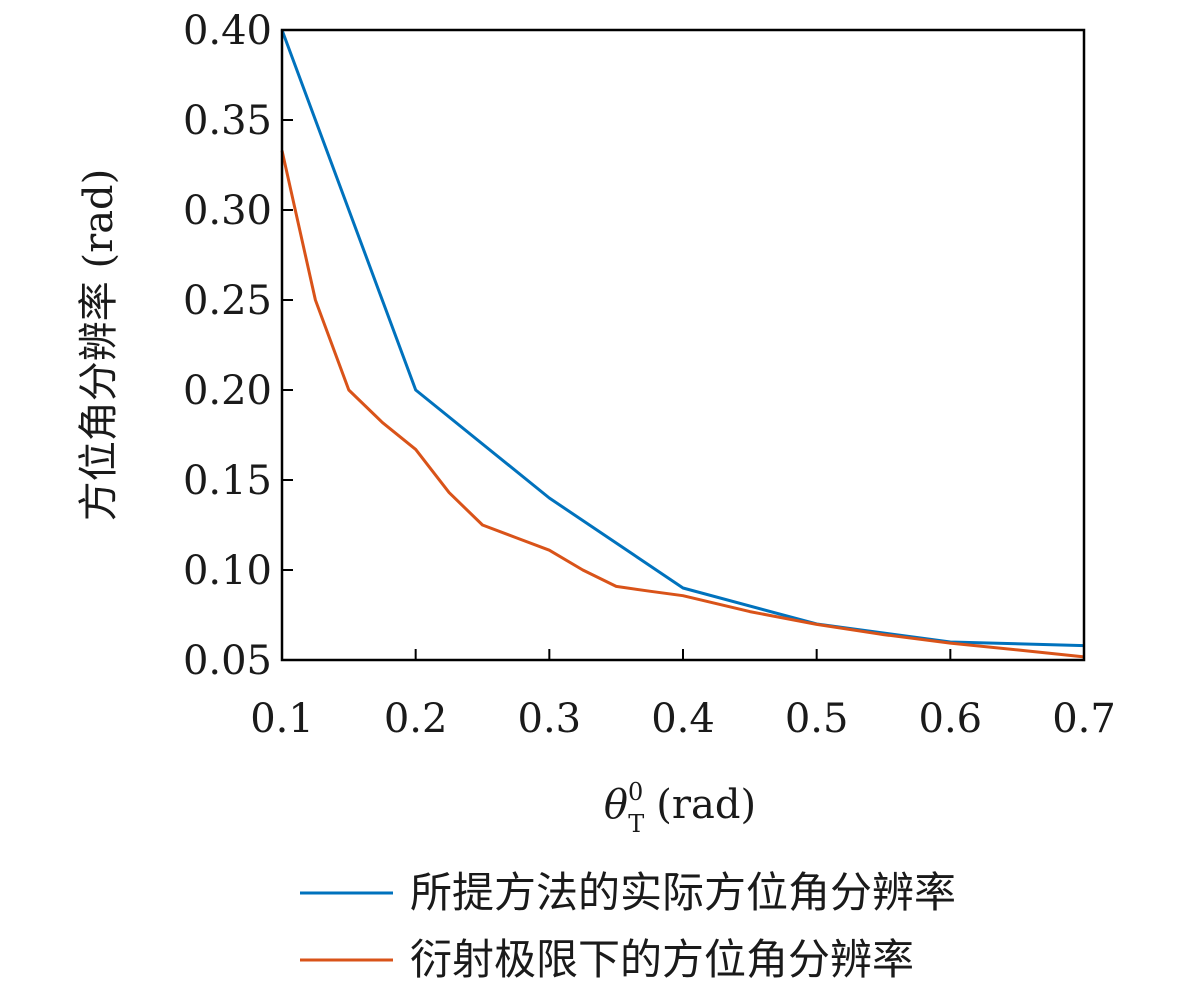 Image resolution: width=1181 pixels, height=990 pixels. I want to click on y-axis-ticks: 0.05 0.10 0.15 0.20 0.25 0.30 0.35 0.40, so click(238, 346).